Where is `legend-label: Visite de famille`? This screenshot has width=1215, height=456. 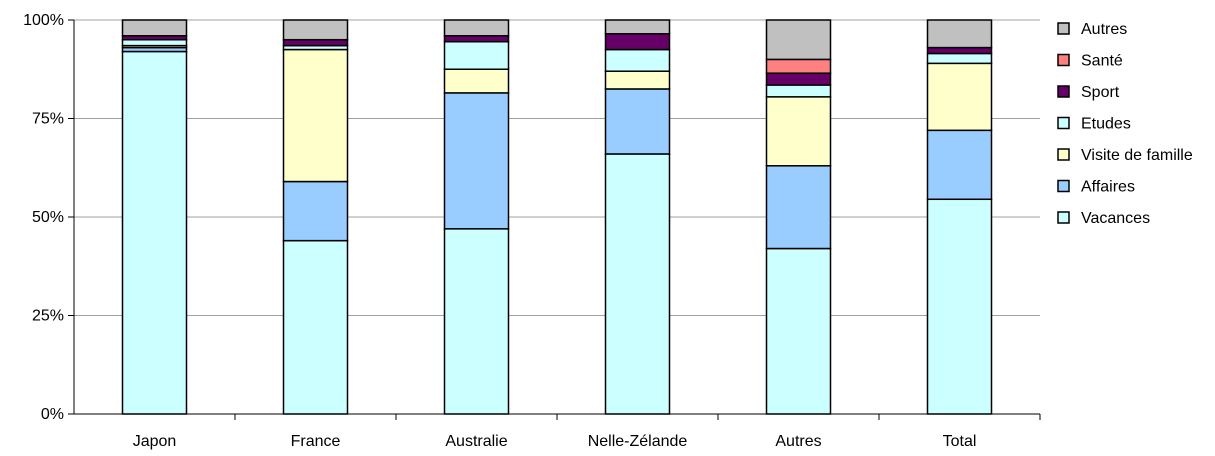
legend-label: Visite de famille is located at coordinates (1137, 155).